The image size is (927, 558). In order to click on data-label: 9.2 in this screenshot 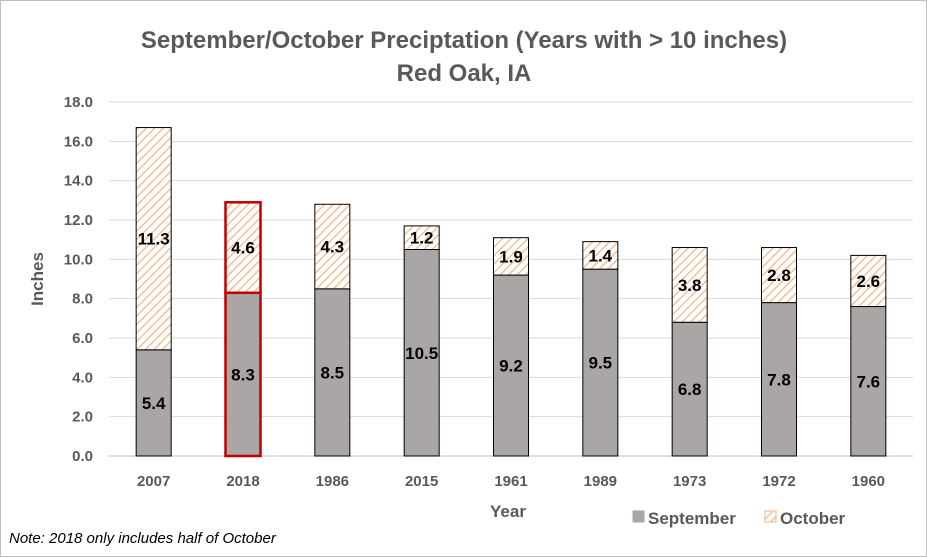, I will do `click(511, 366)`.